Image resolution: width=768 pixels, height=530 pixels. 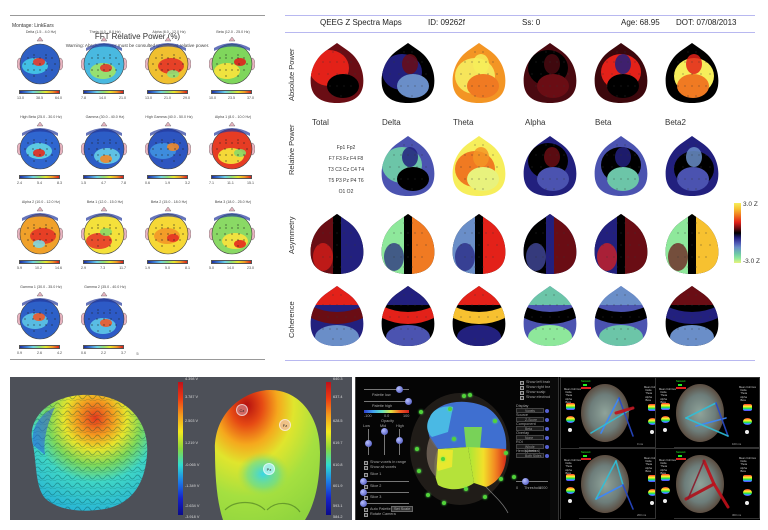 I want to click on colorbar-tick-min: -100, so click(x=368, y=416).